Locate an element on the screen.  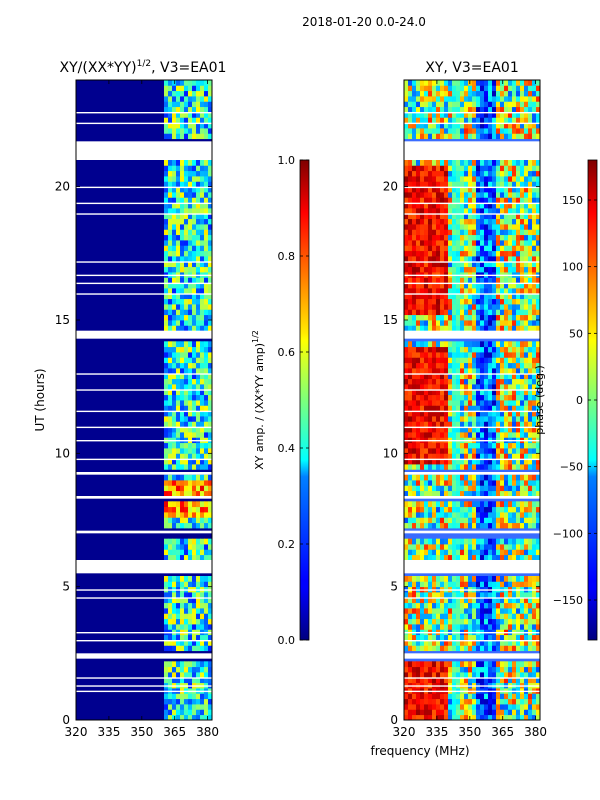
flagged-band is located at coordinates (144, 334).